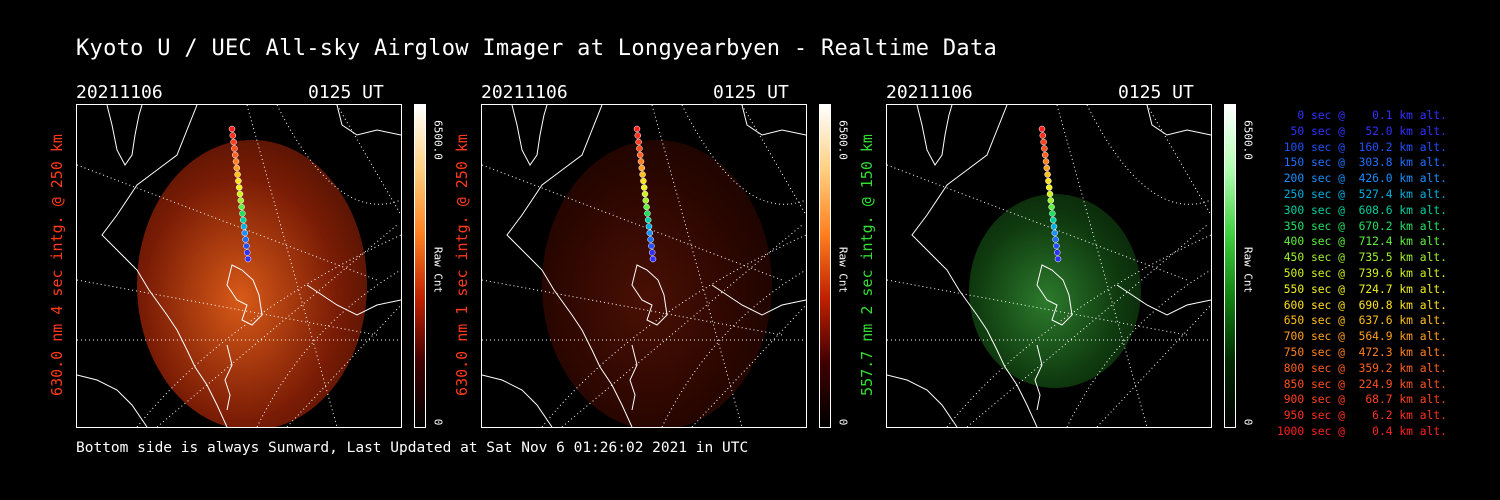 The width and height of the screenshot is (1500, 500). Describe the element at coordinates (1361, 194) in the screenshot. I see `legend-row: 250 sec @ 527.4 km alt.` at that location.